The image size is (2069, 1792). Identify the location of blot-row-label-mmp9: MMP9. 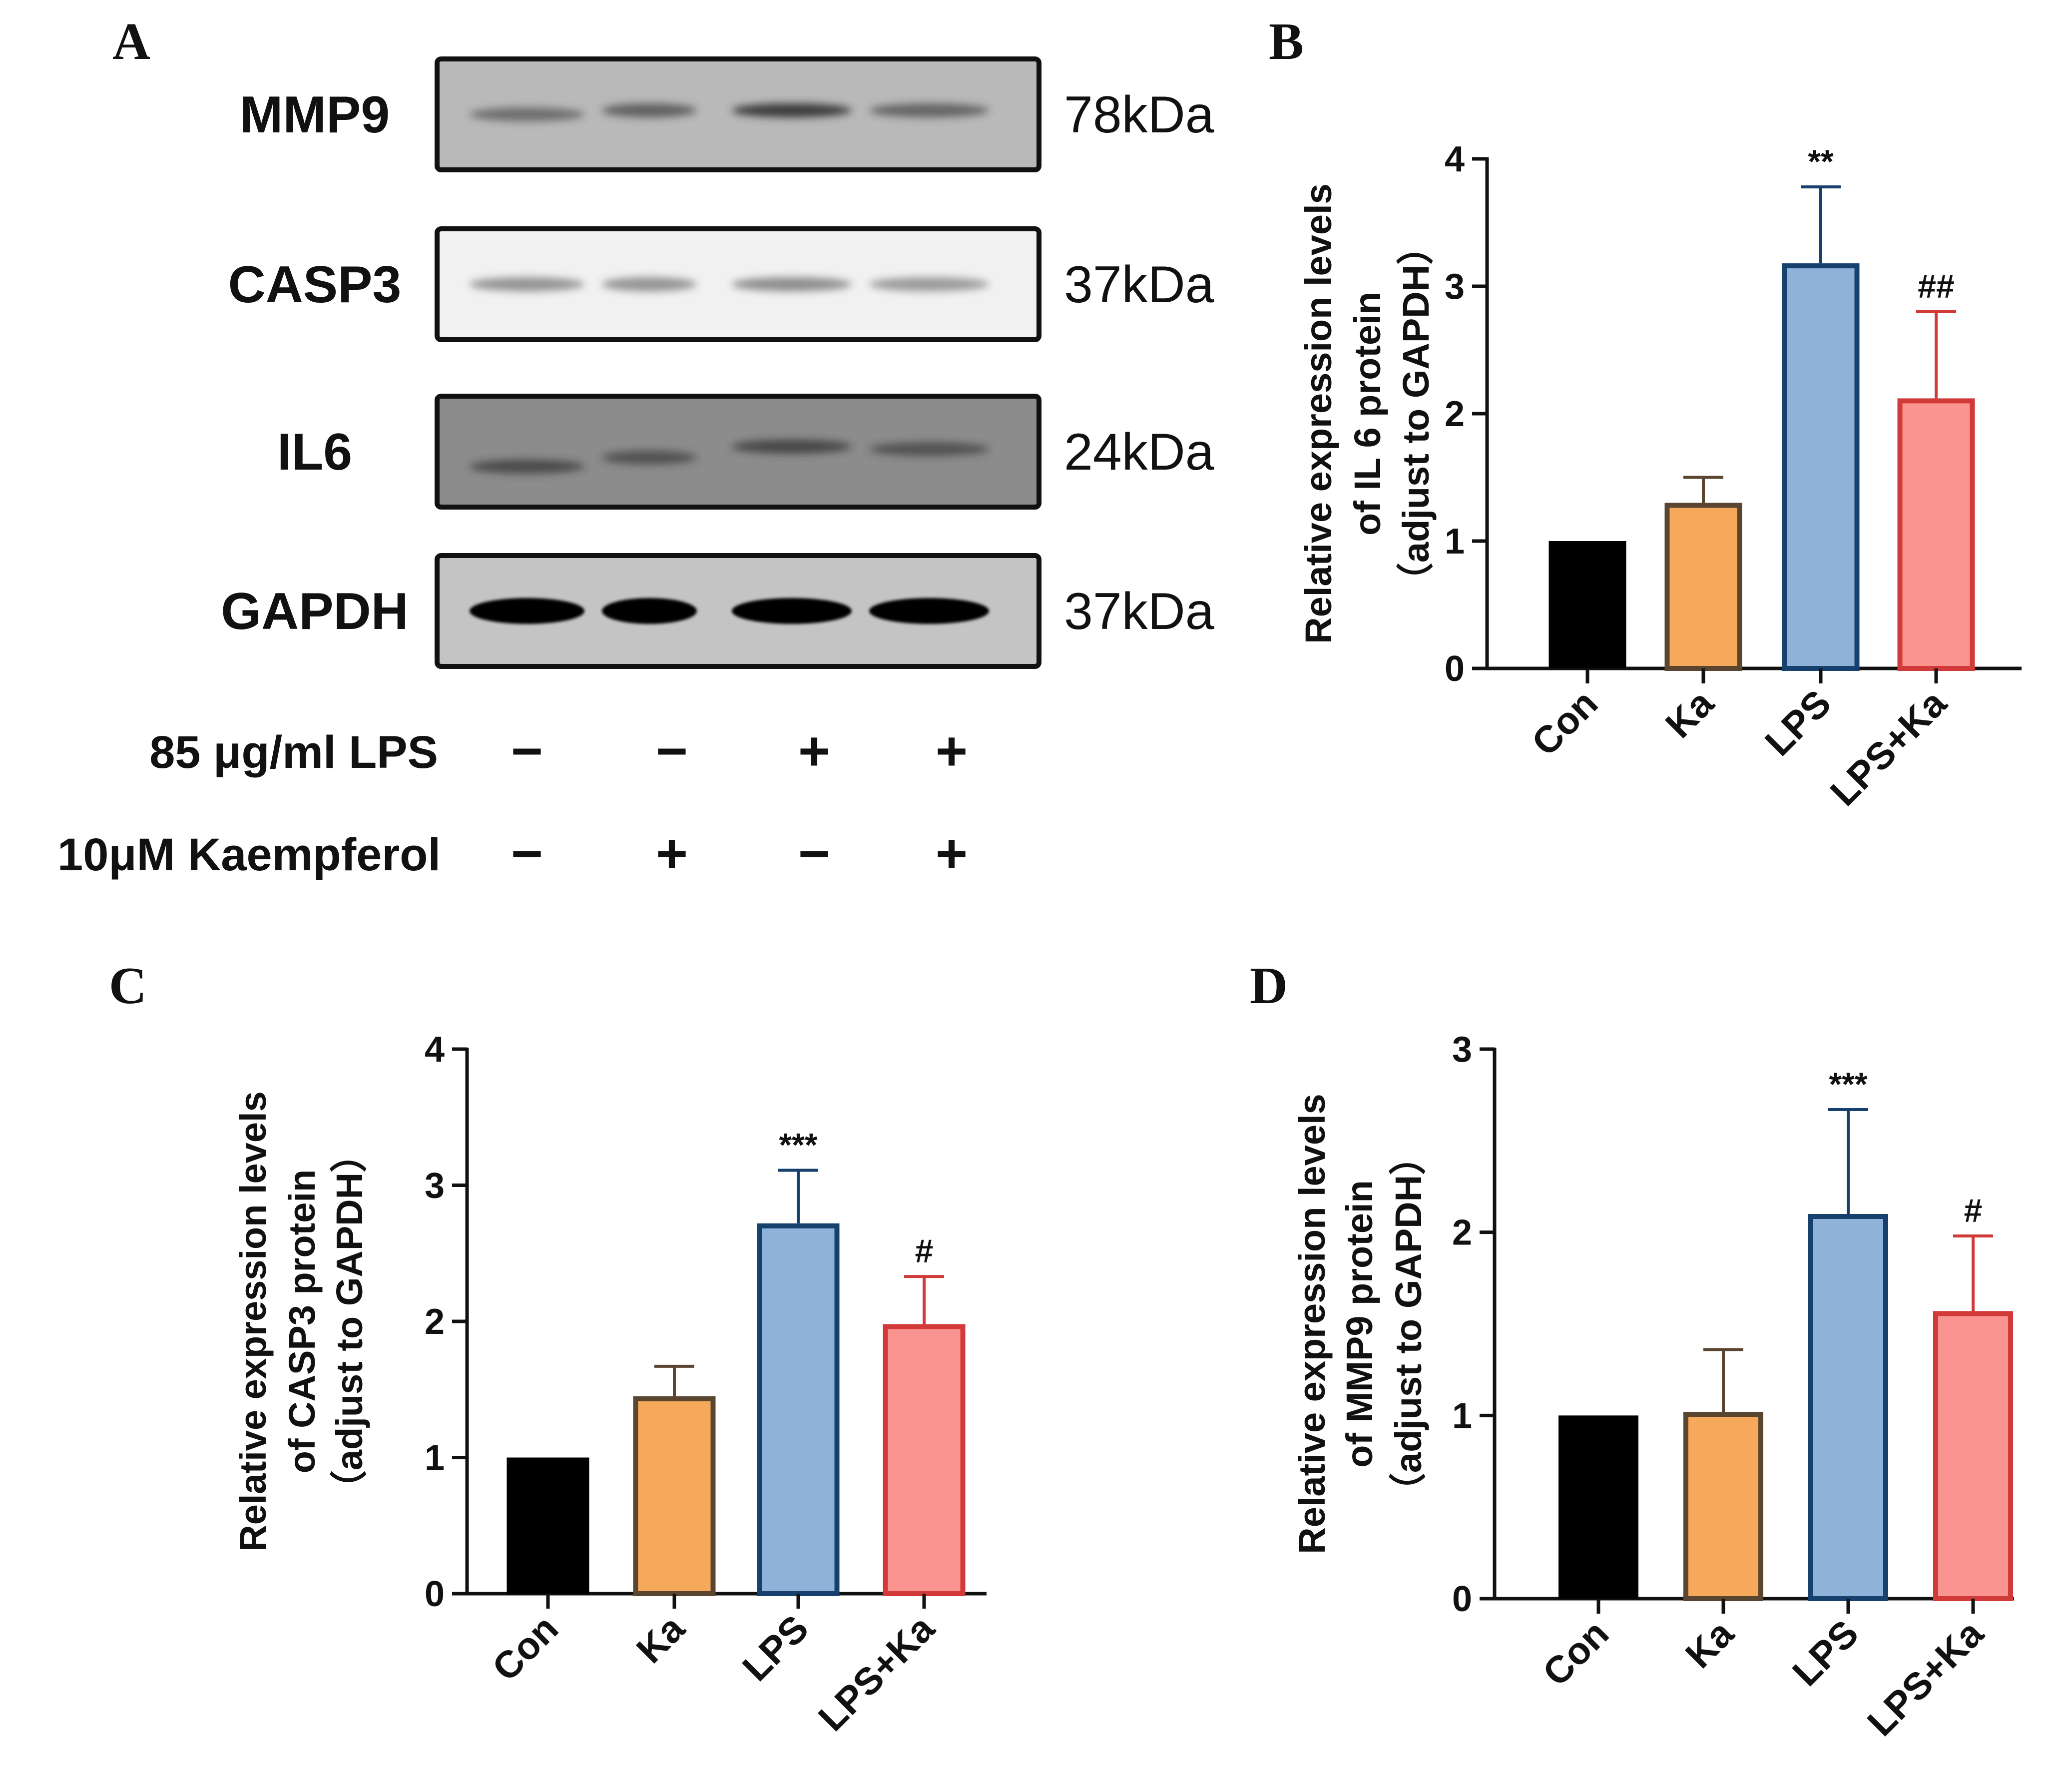
(315, 115).